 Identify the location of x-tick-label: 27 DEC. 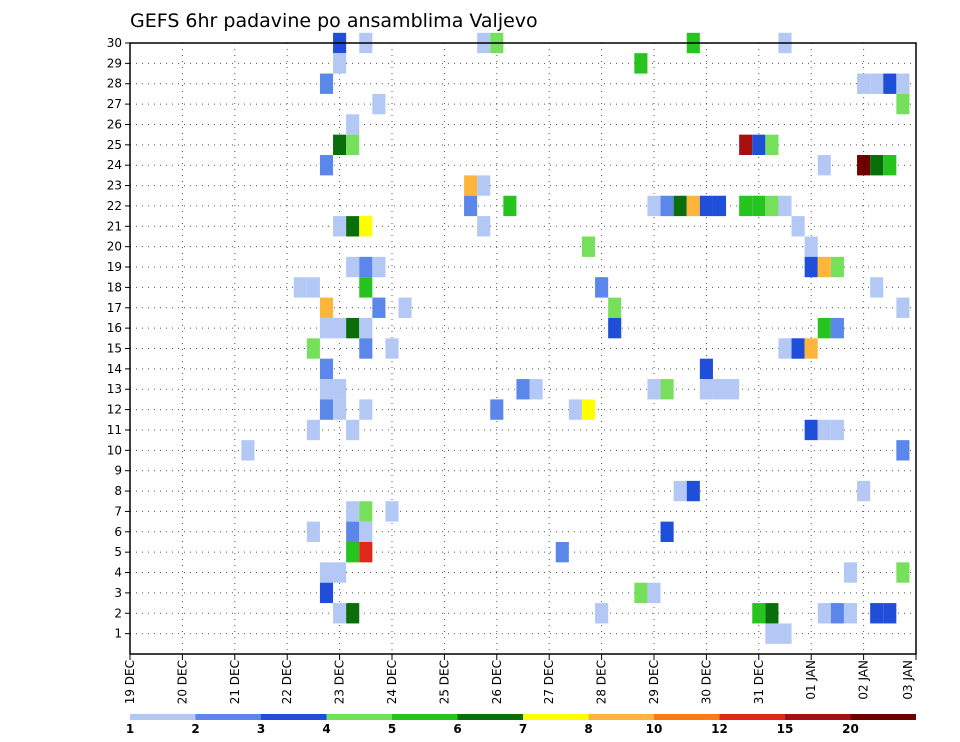
(549, 682).